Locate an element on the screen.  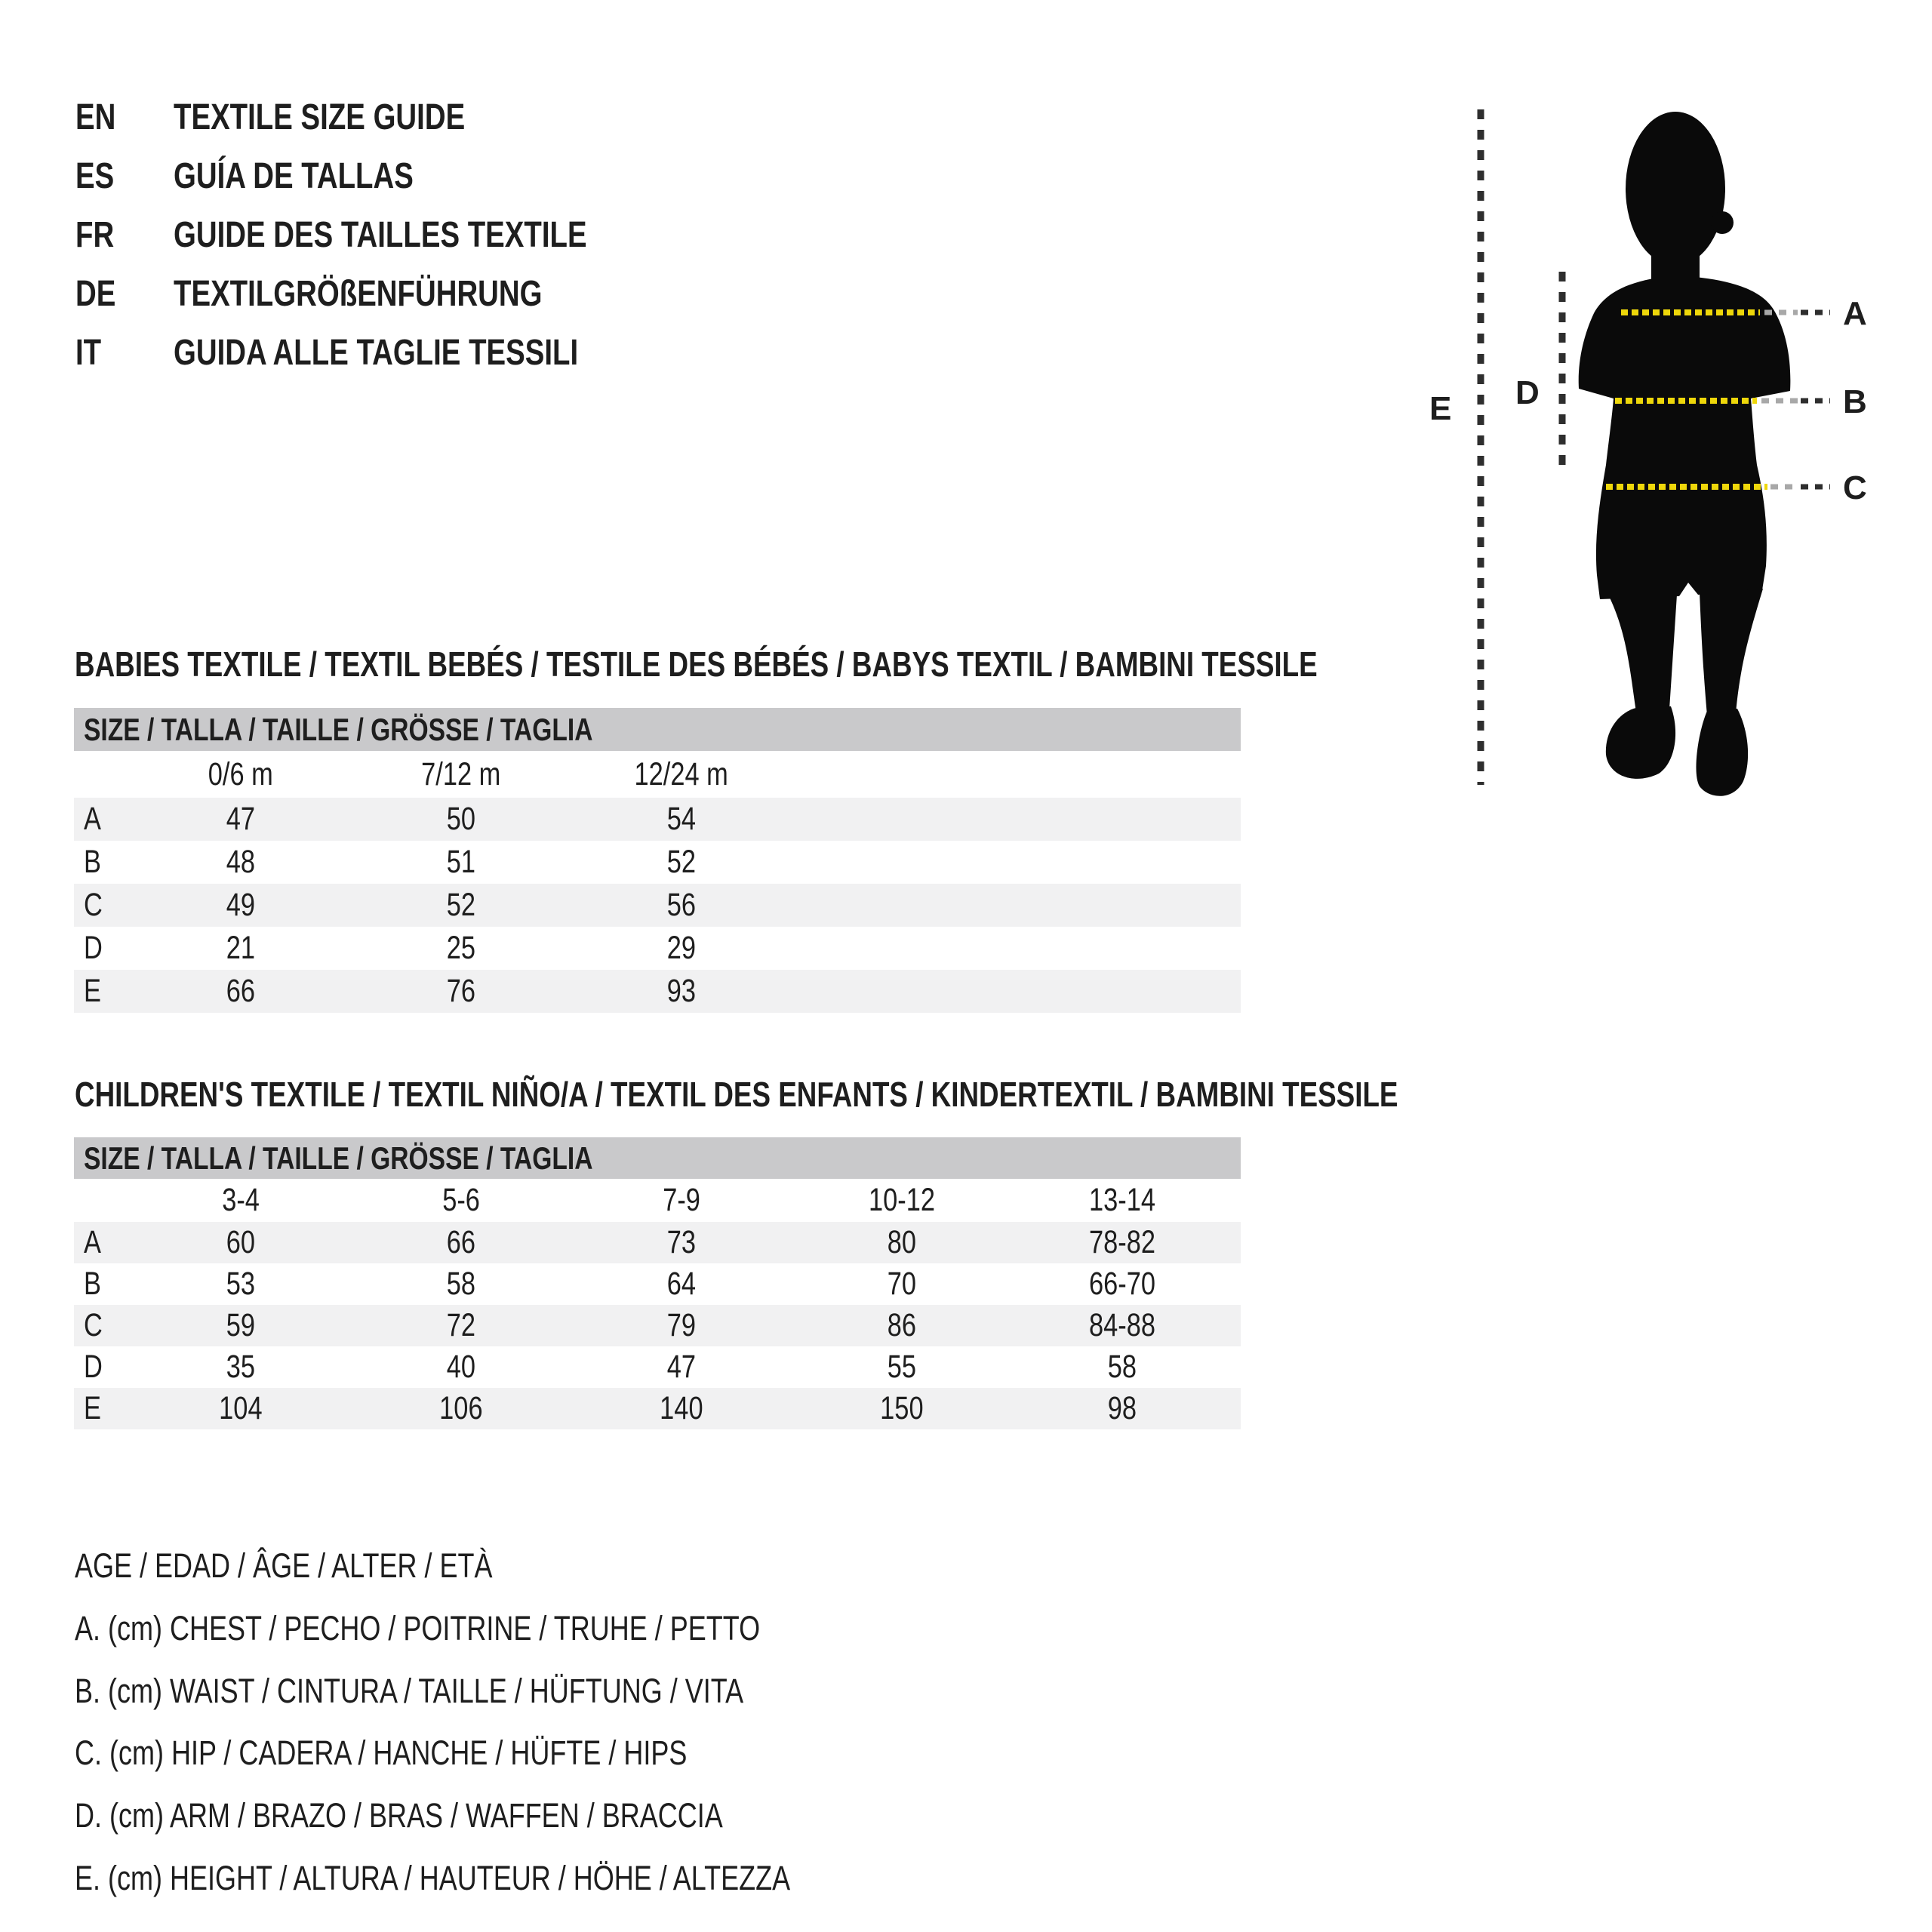
table-cell: 53 is located at coordinates (241, 1284).